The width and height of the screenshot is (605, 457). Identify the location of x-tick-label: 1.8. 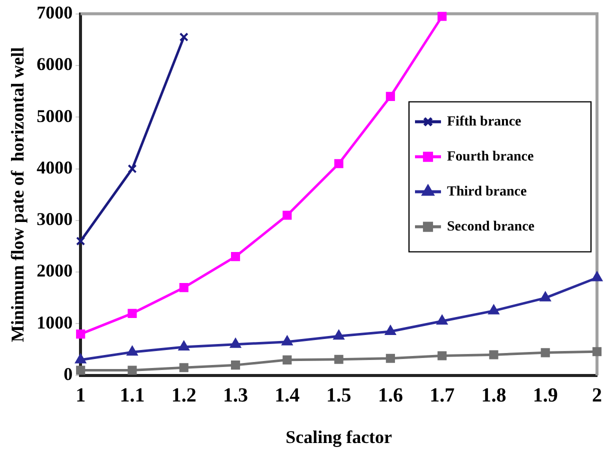
(493, 395).